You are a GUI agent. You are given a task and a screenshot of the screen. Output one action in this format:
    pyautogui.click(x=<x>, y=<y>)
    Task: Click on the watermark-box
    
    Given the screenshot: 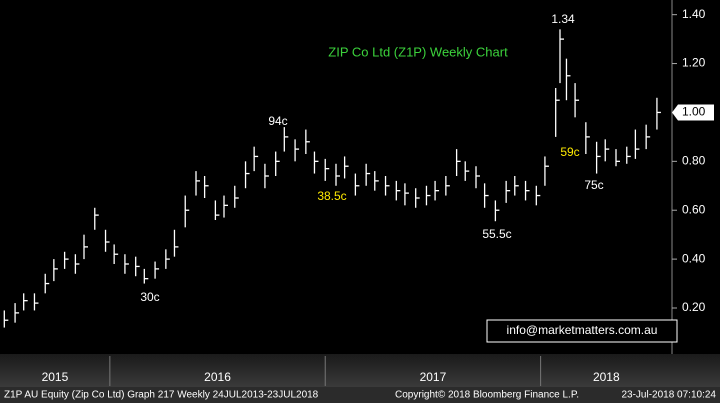 What is the action you would take?
    pyautogui.click(x=582, y=331)
    